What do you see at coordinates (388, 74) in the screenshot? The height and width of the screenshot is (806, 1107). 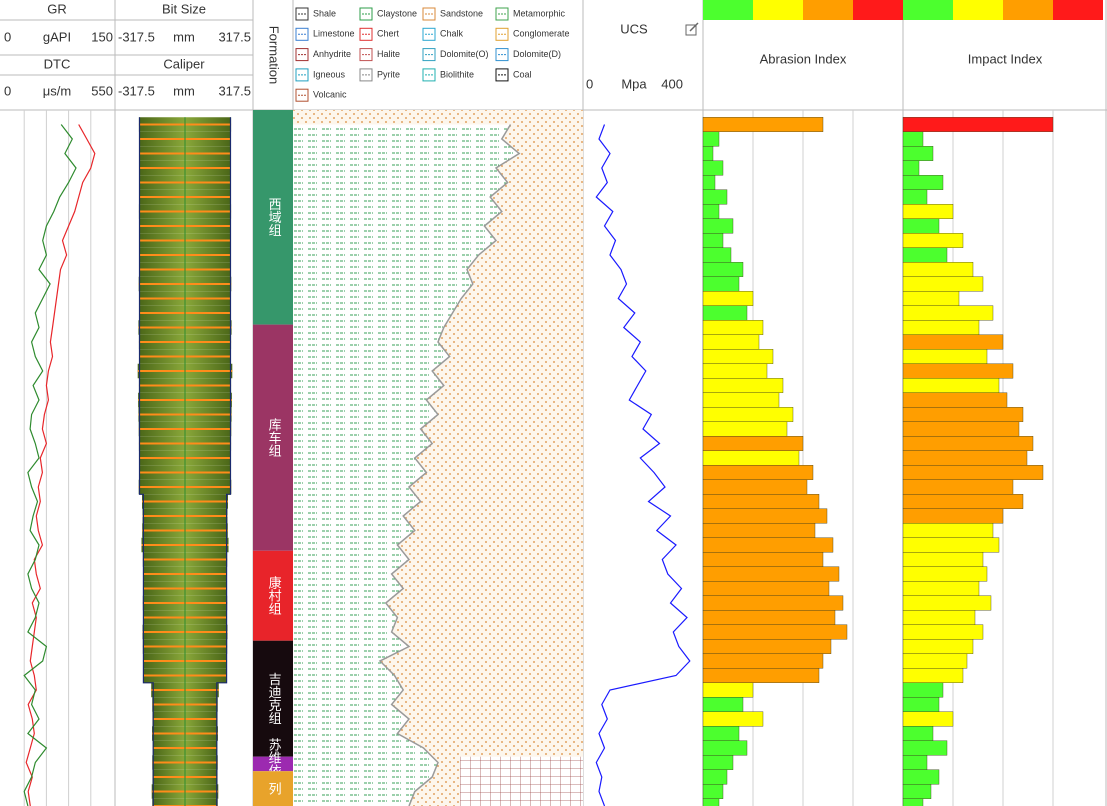 I see `legend-label: Pyrite` at bounding box center [388, 74].